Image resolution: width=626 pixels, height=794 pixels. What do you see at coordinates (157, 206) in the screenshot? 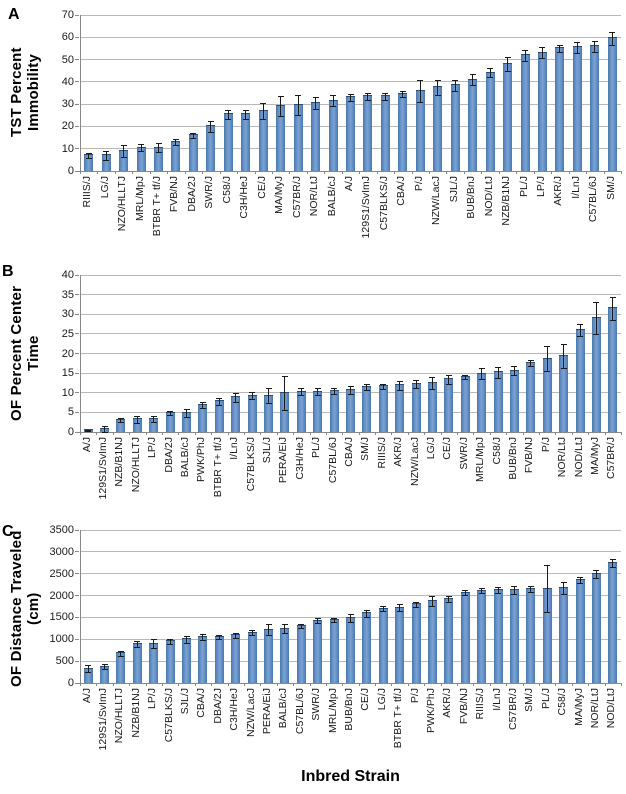
I see `x-tick-label: BTBR T+ tf/J` at bounding box center [157, 206].